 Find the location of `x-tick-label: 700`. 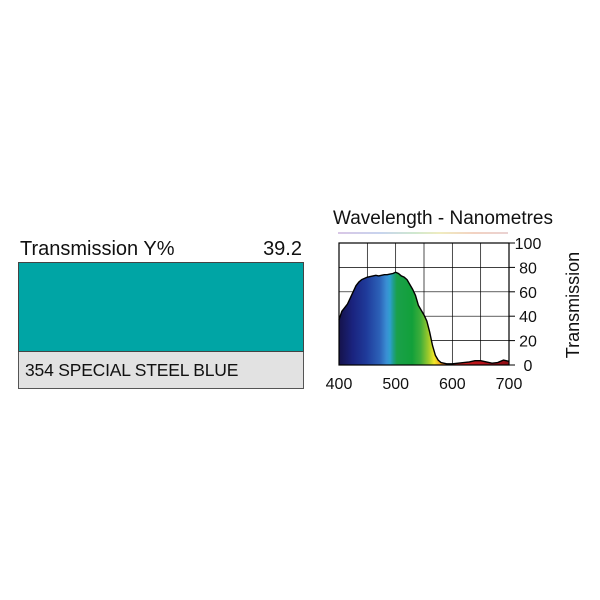

x-tick-label: 700 is located at coordinates (509, 384).